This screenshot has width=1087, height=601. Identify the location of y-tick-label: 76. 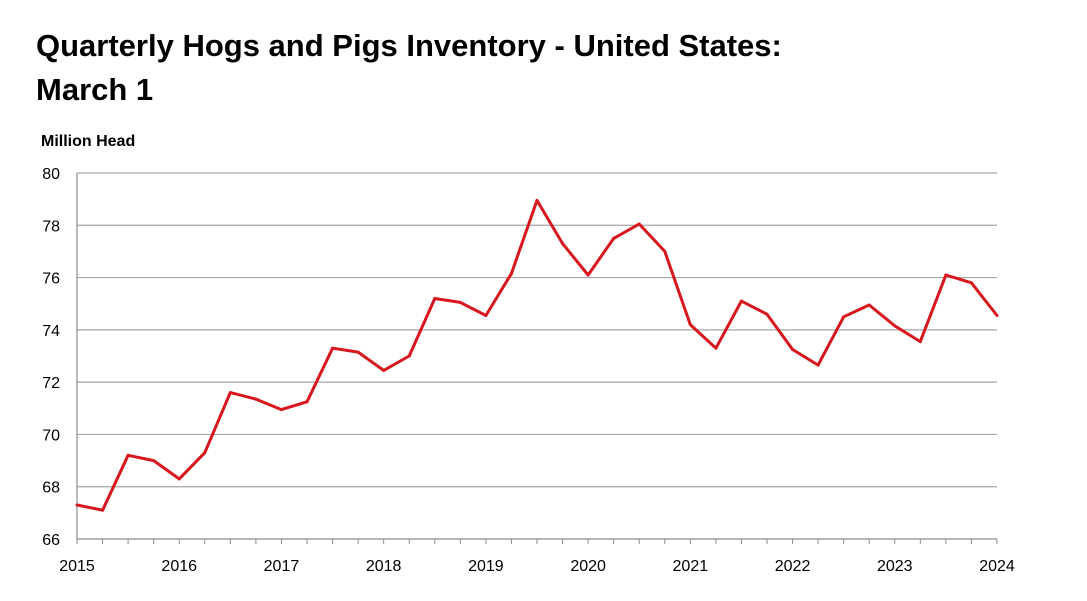
(51, 279).